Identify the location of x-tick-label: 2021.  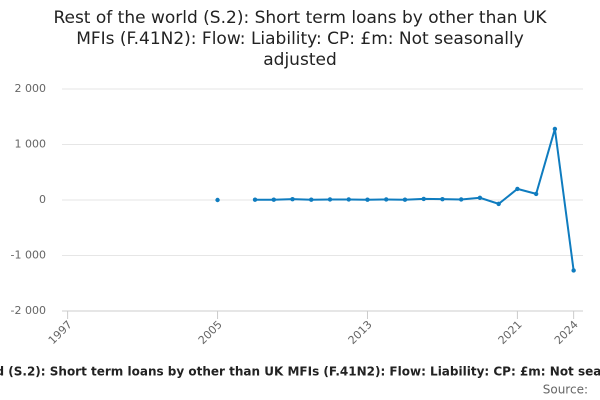
(510, 332).